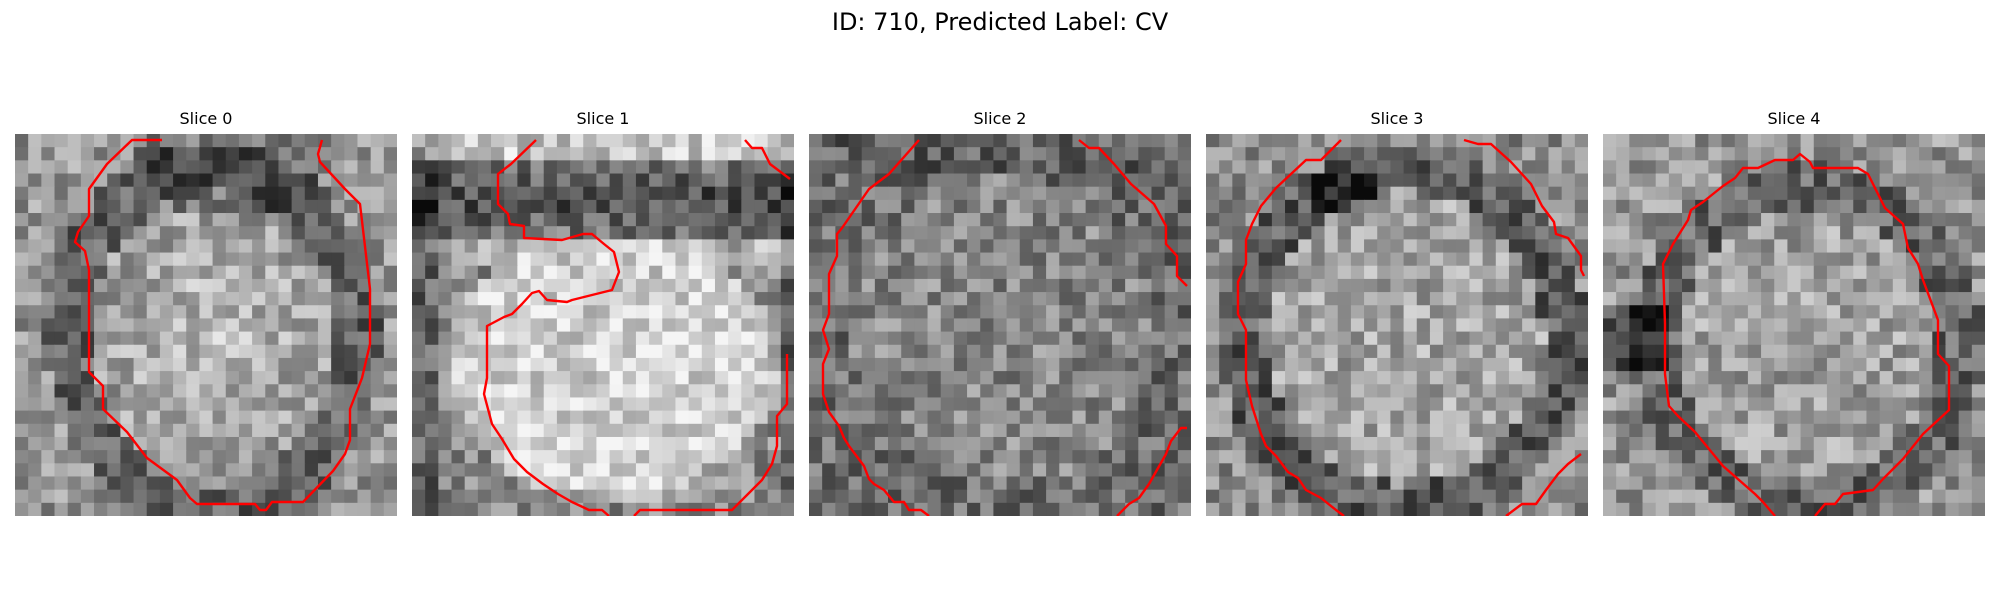 The width and height of the screenshot is (2000, 600). I want to click on slice-title: Slice 4, so click(1794, 118).